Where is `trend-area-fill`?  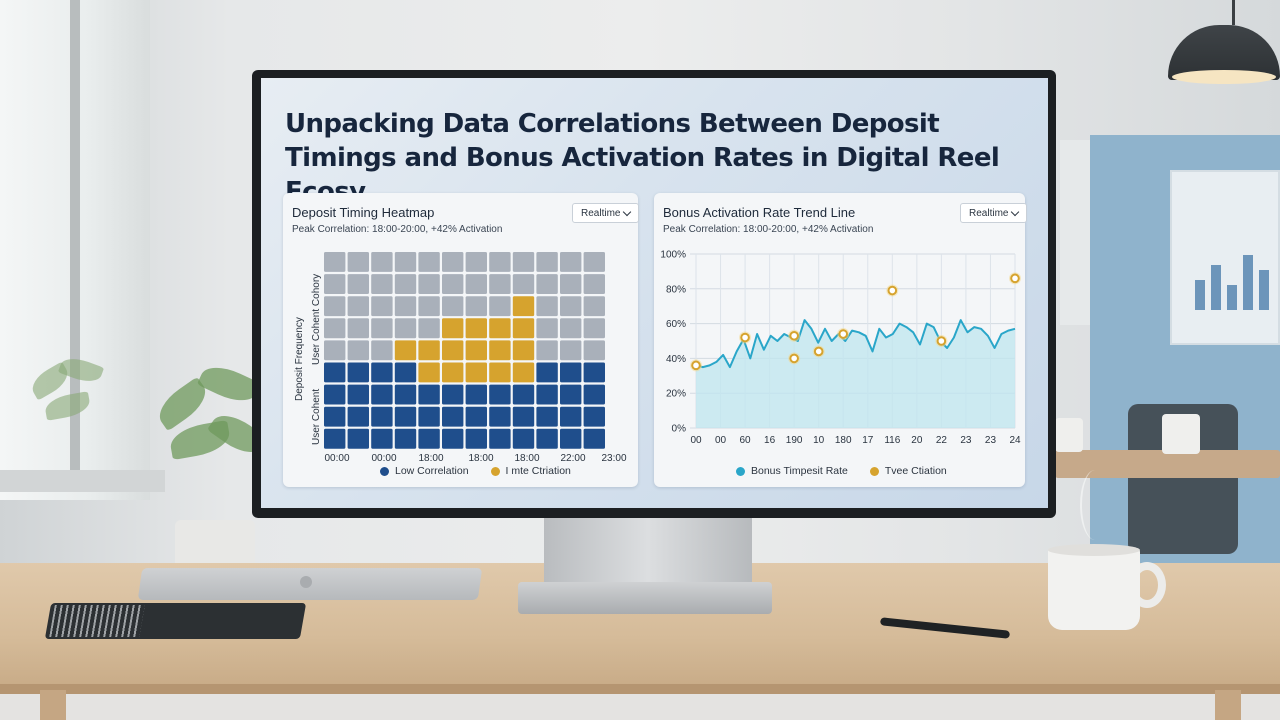
trend-area-fill is located at coordinates (855, 374).